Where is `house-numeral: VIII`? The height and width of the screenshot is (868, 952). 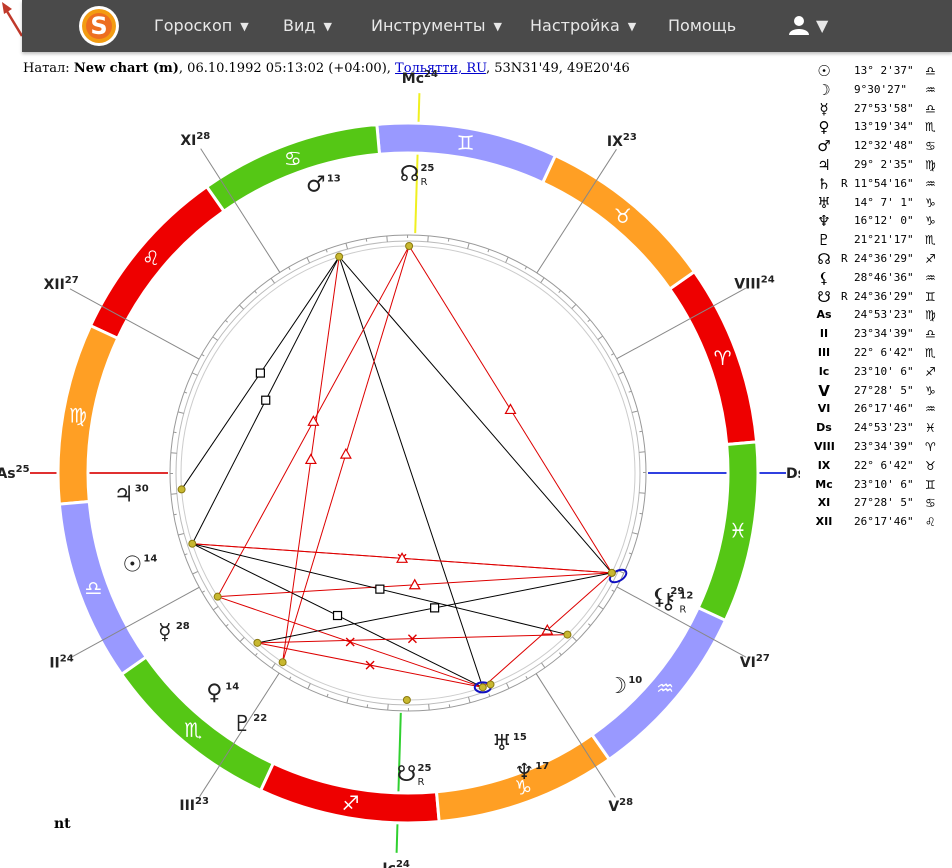 house-numeral: VIII is located at coordinates (747, 284).